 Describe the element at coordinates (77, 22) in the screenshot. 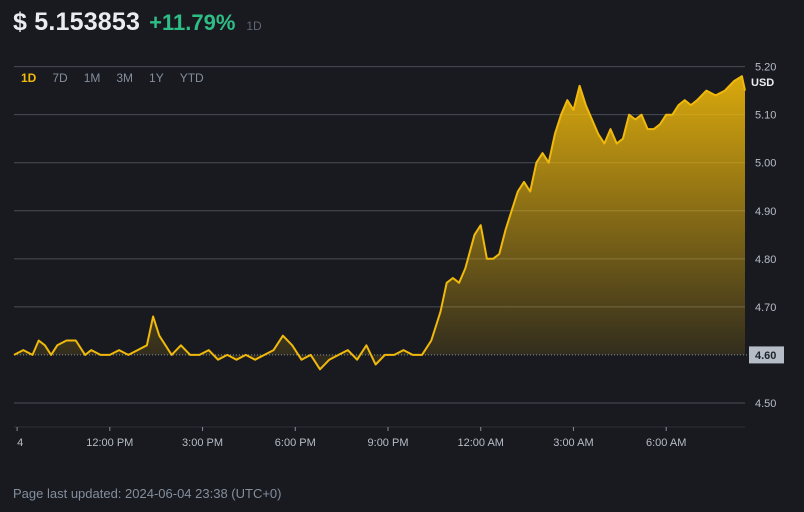

I see `current-price: $ 5.153853` at that location.